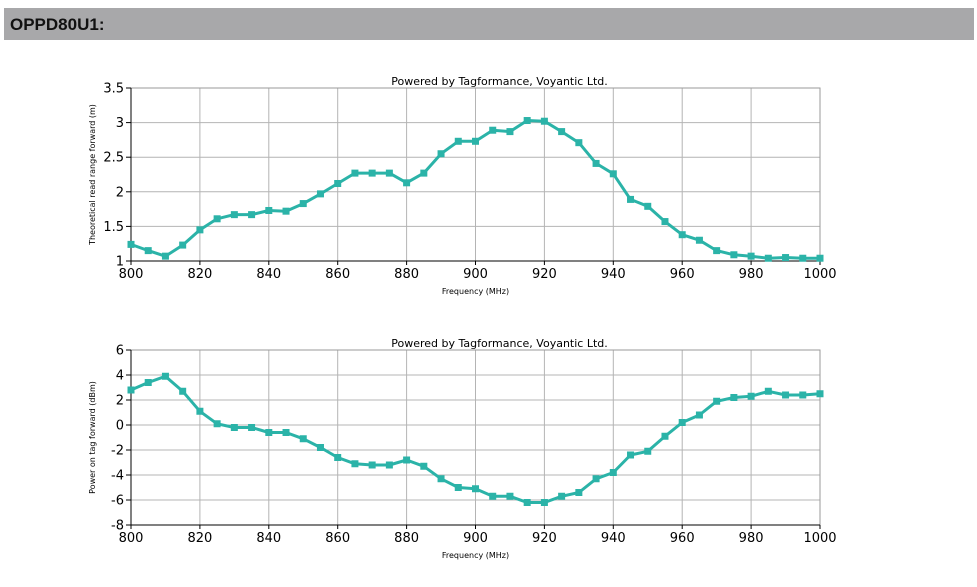  I want to click on range-y-axis-title: Theoretical read range forward (m), so click(92, 175).